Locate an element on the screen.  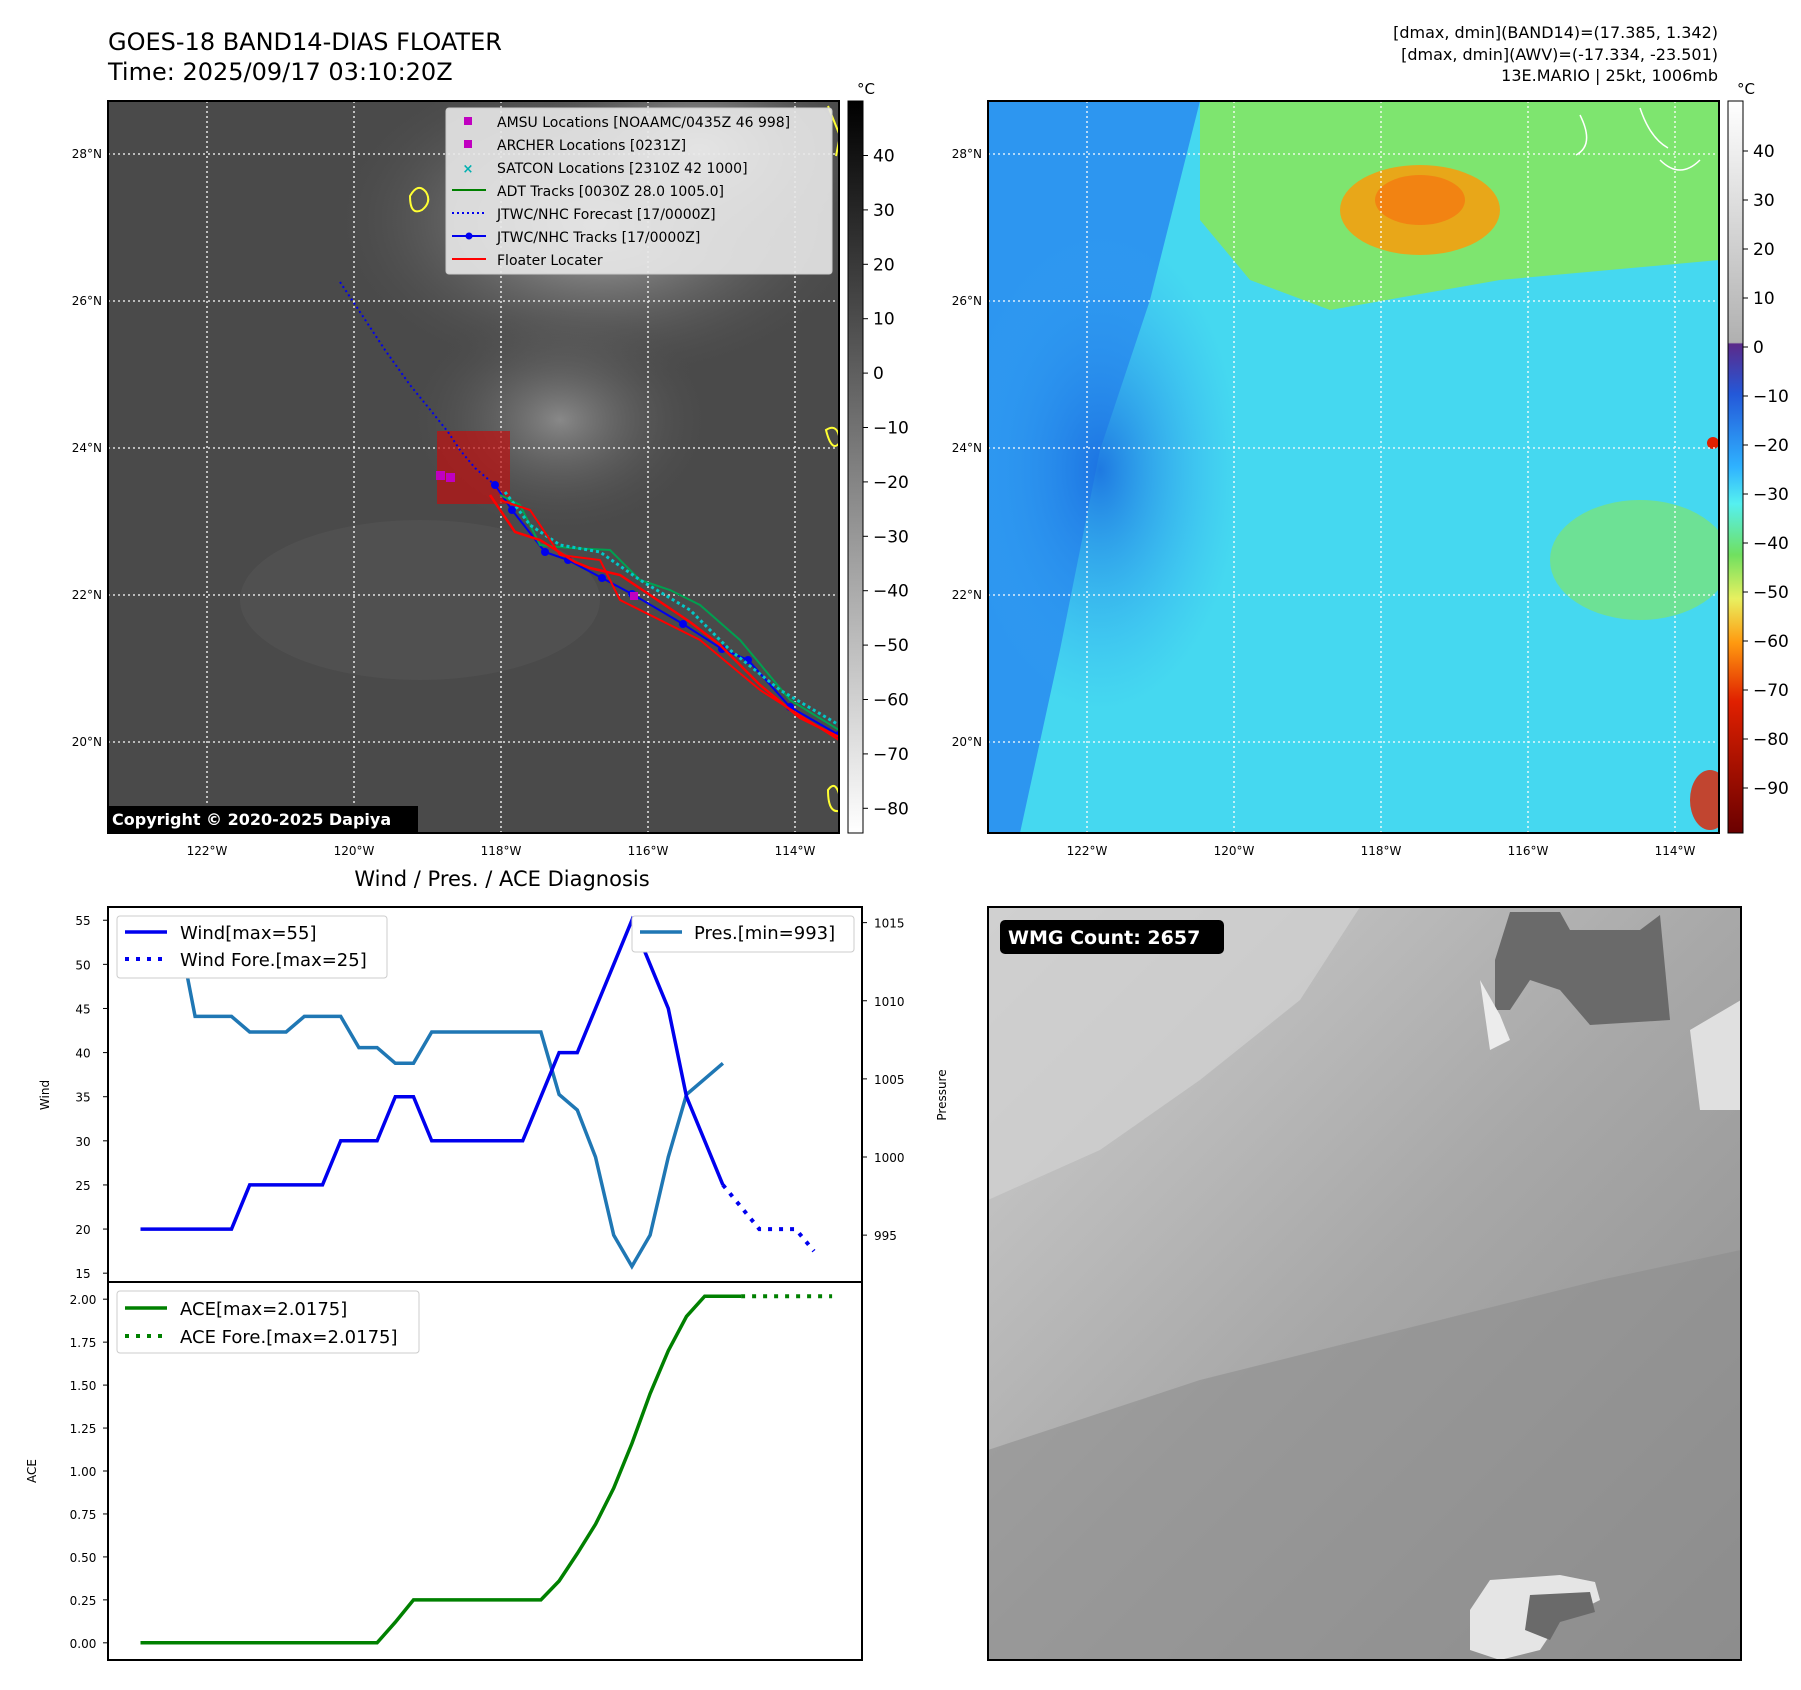
wind-tick-label: 15 is located at coordinates (82, 1274).